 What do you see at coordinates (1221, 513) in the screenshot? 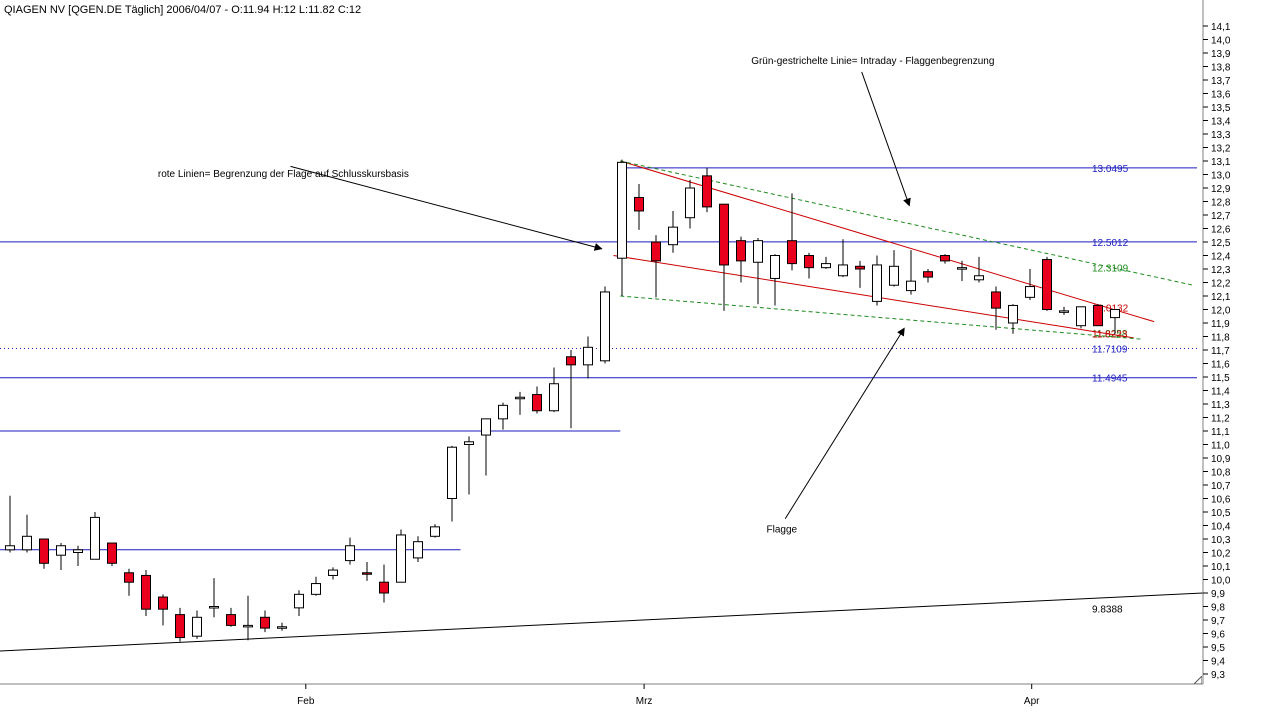
I see `y-tick-label: 10,5` at bounding box center [1221, 513].